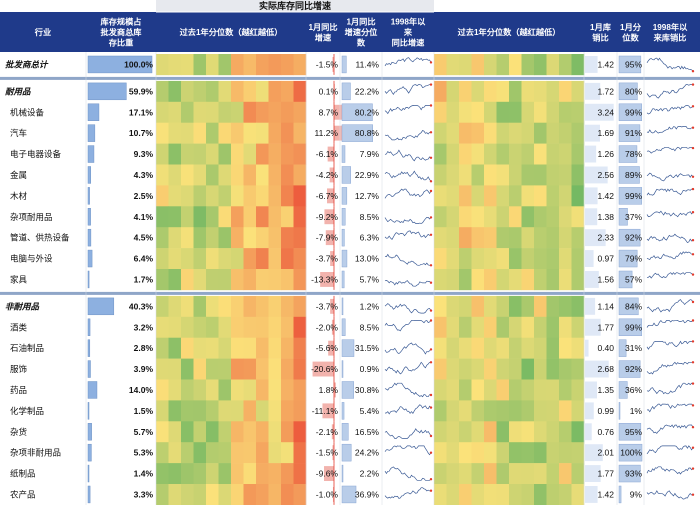 The image size is (700, 505). I want to click on row-name: 金属, so click(18, 175).